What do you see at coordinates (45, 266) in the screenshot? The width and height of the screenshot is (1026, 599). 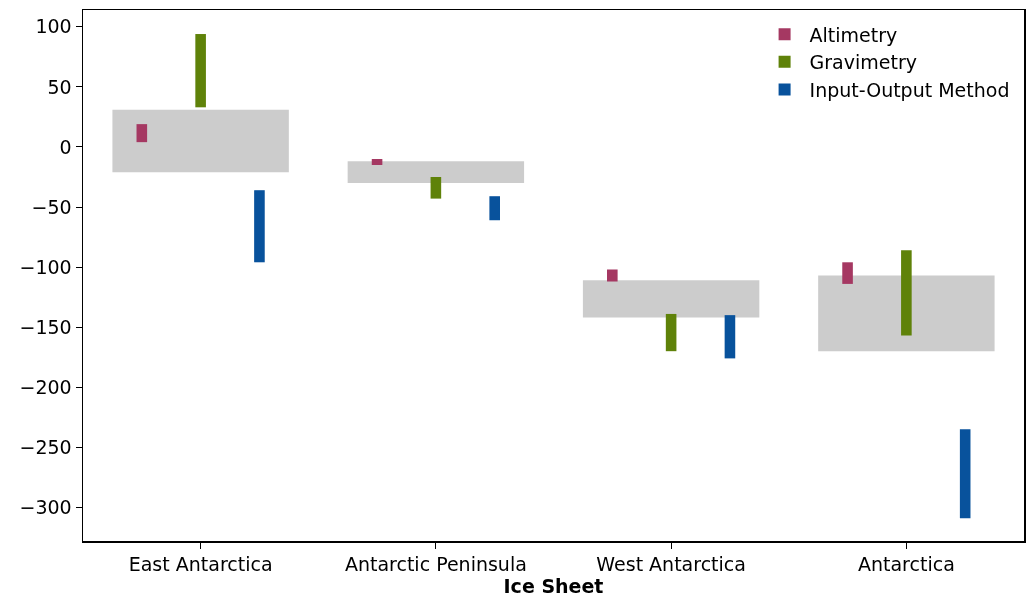 I see `y-tick-label: −100` at bounding box center [45, 266].